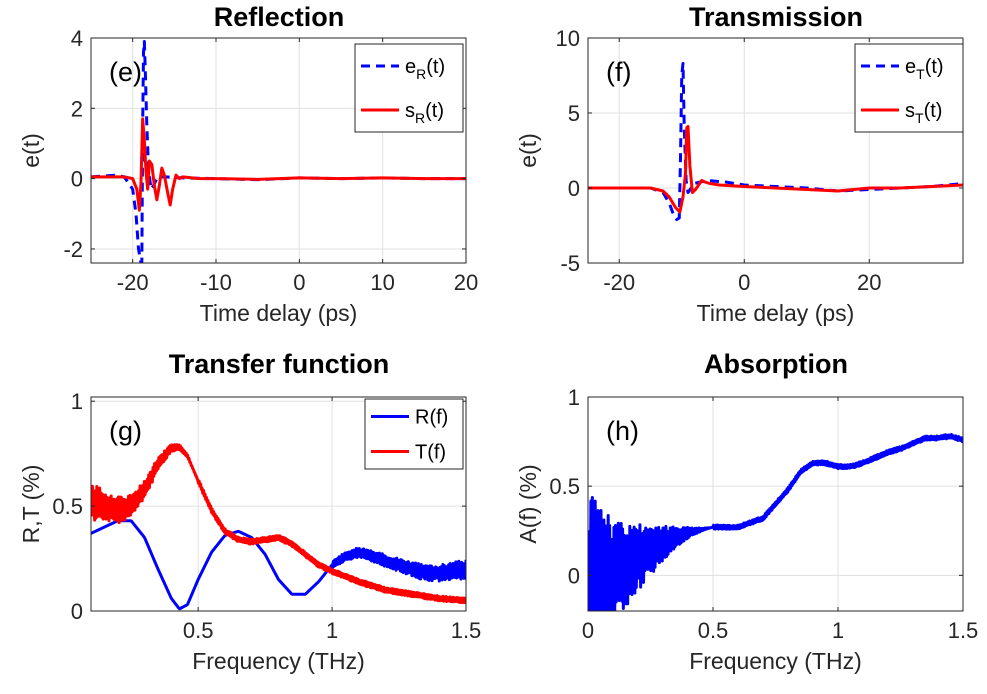 This screenshot has height=694, width=987. Describe the element at coordinates (570, 263) in the screenshot. I see `transmission-ytick-label: -5` at that location.